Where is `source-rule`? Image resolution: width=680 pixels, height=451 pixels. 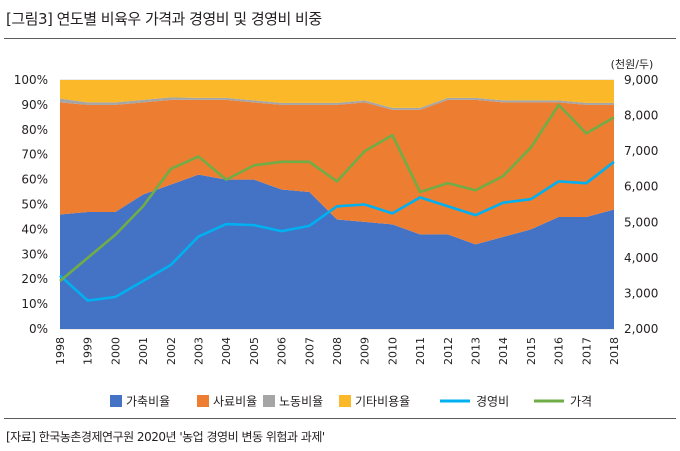 source-rule is located at coordinates (340, 418).